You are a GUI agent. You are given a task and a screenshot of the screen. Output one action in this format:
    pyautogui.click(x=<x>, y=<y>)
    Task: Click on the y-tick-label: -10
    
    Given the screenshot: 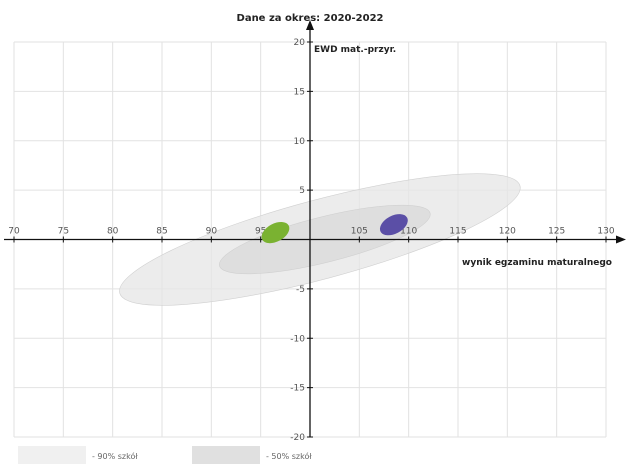 What is the action you would take?
    pyautogui.click(x=297, y=339)
    